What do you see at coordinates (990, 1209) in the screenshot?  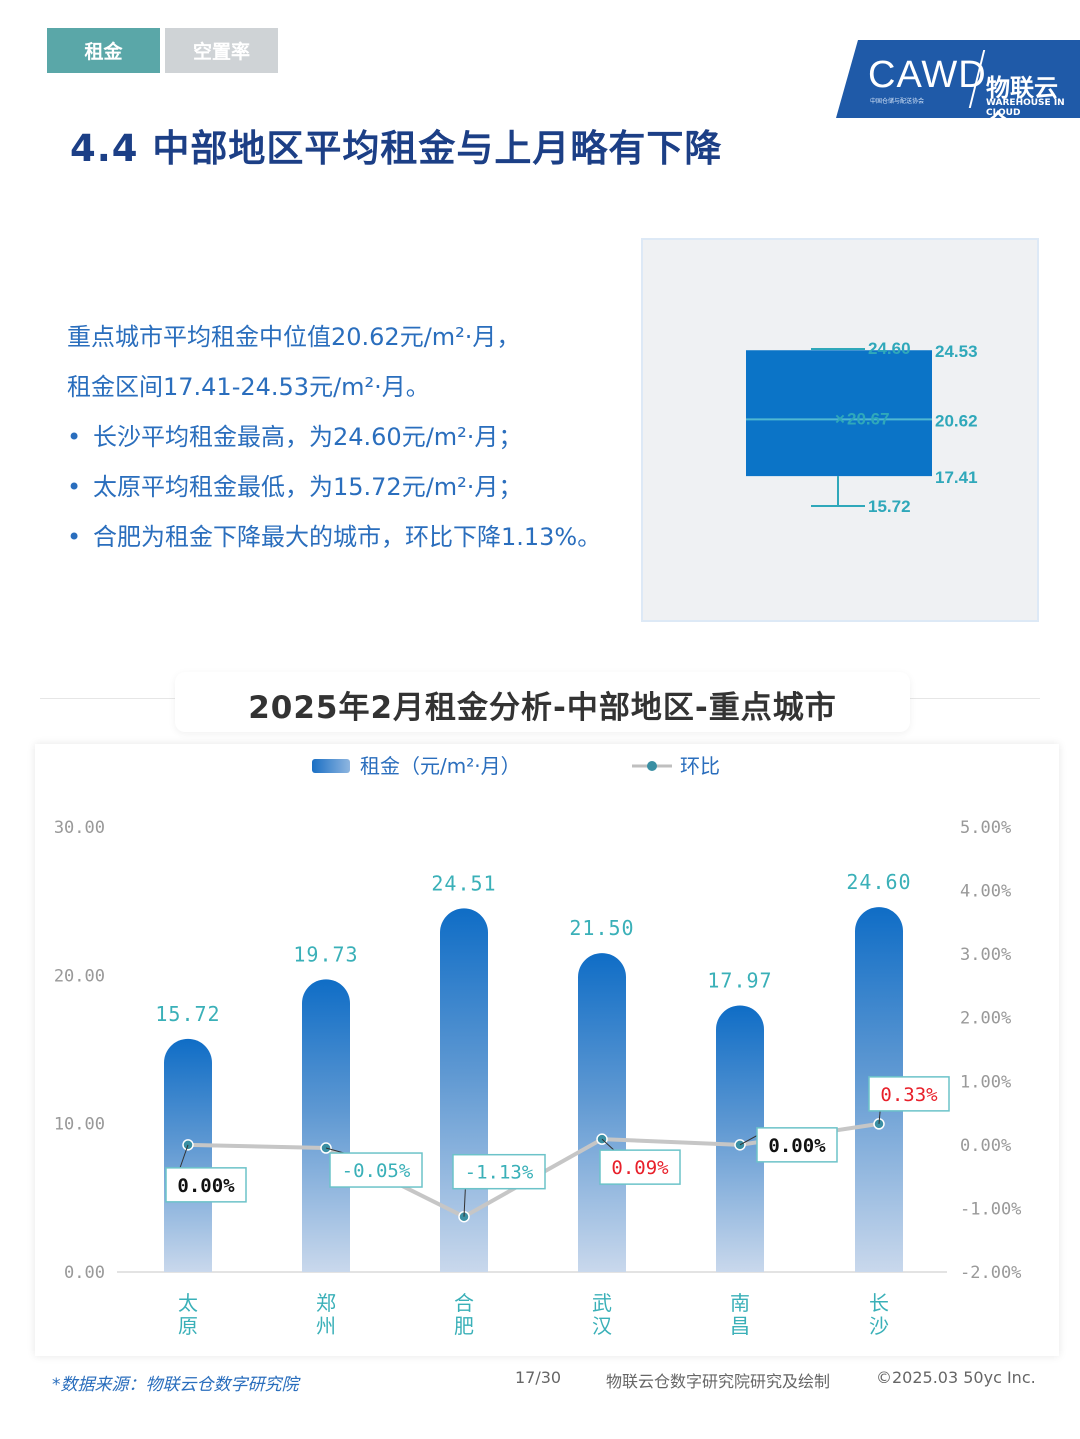 I see `y-right-tick-label: -1.00%` at bounding box center [990, 1209].